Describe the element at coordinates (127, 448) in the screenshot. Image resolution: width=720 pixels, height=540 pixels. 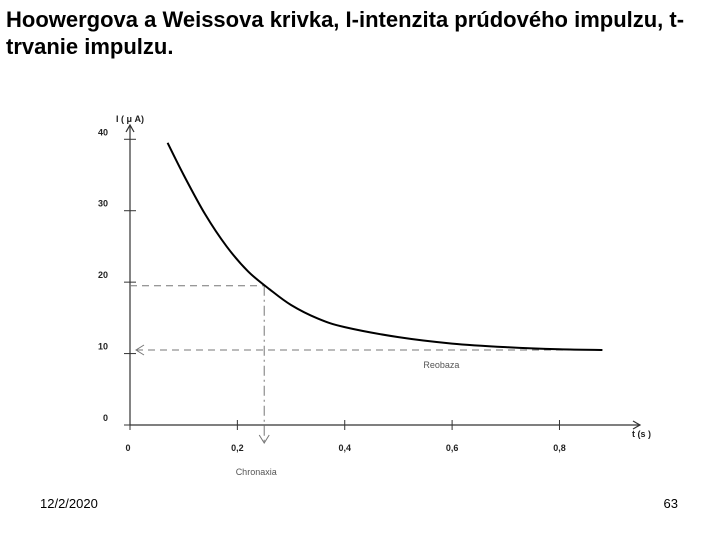
I see `x-tick-label: 0` at that location.